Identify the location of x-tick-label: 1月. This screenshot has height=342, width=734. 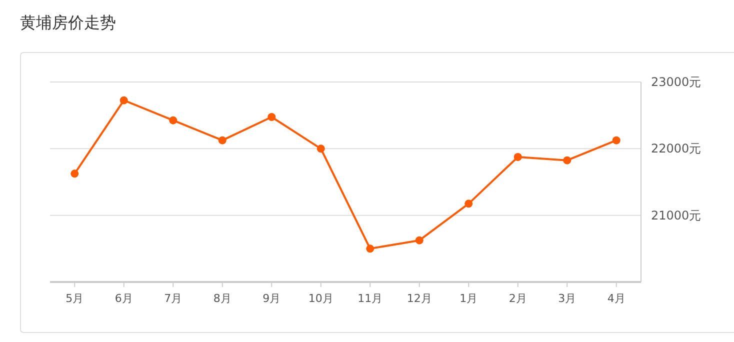
(469, 298).